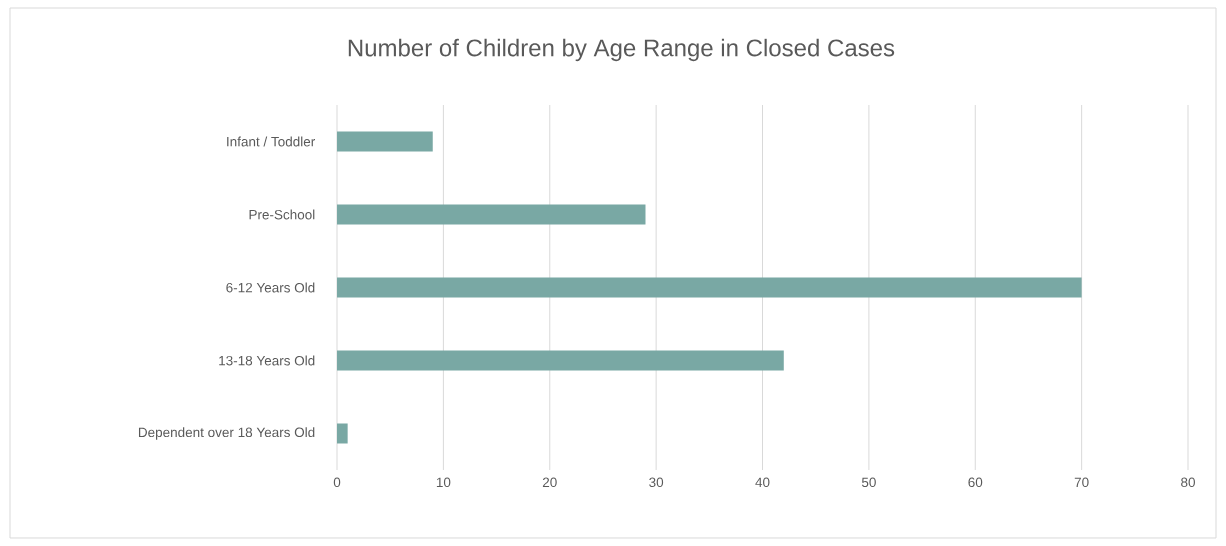  I want to click on x-tick-label: 80, so click(1188, 482).